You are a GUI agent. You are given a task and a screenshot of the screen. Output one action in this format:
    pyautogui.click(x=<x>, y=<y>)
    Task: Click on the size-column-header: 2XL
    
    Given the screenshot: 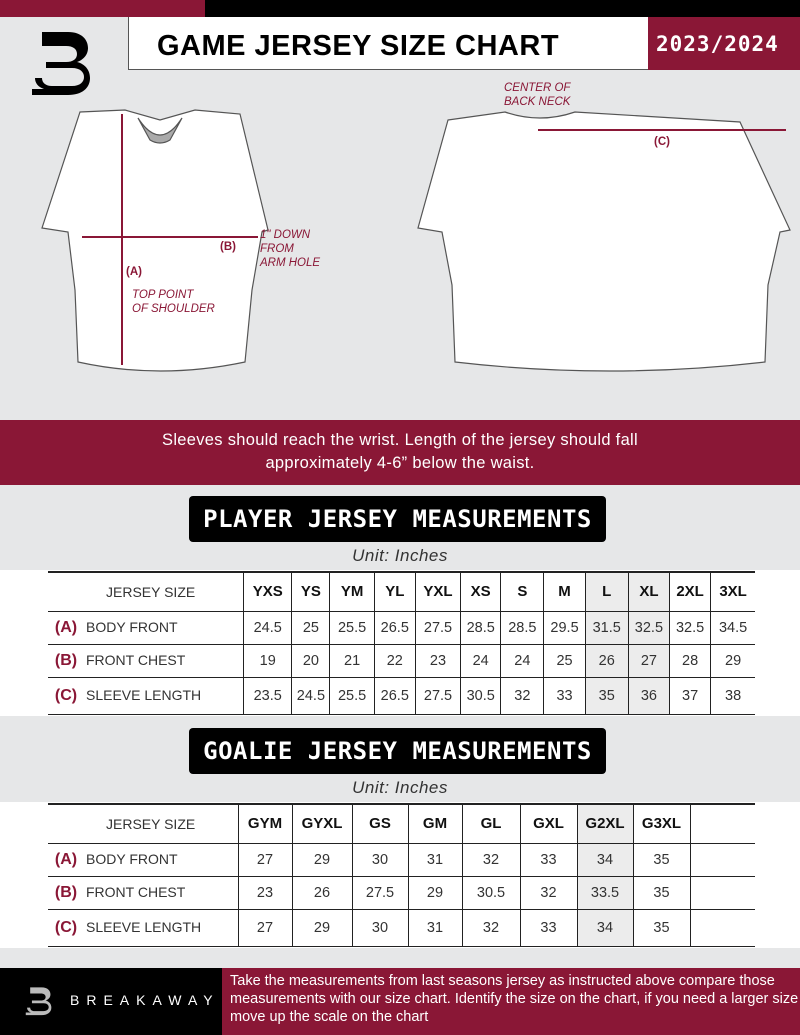 What is the action you would take?
    pyautogui.click(x=689, y=591)
    